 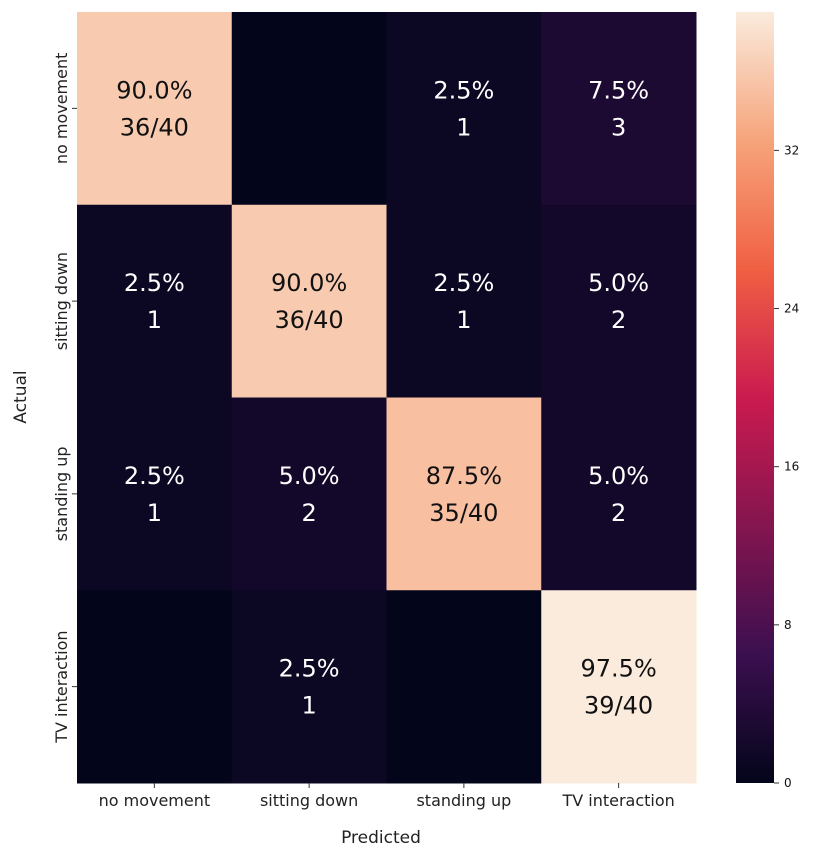 I want to click on colorbar, so click(x=755, y=397).